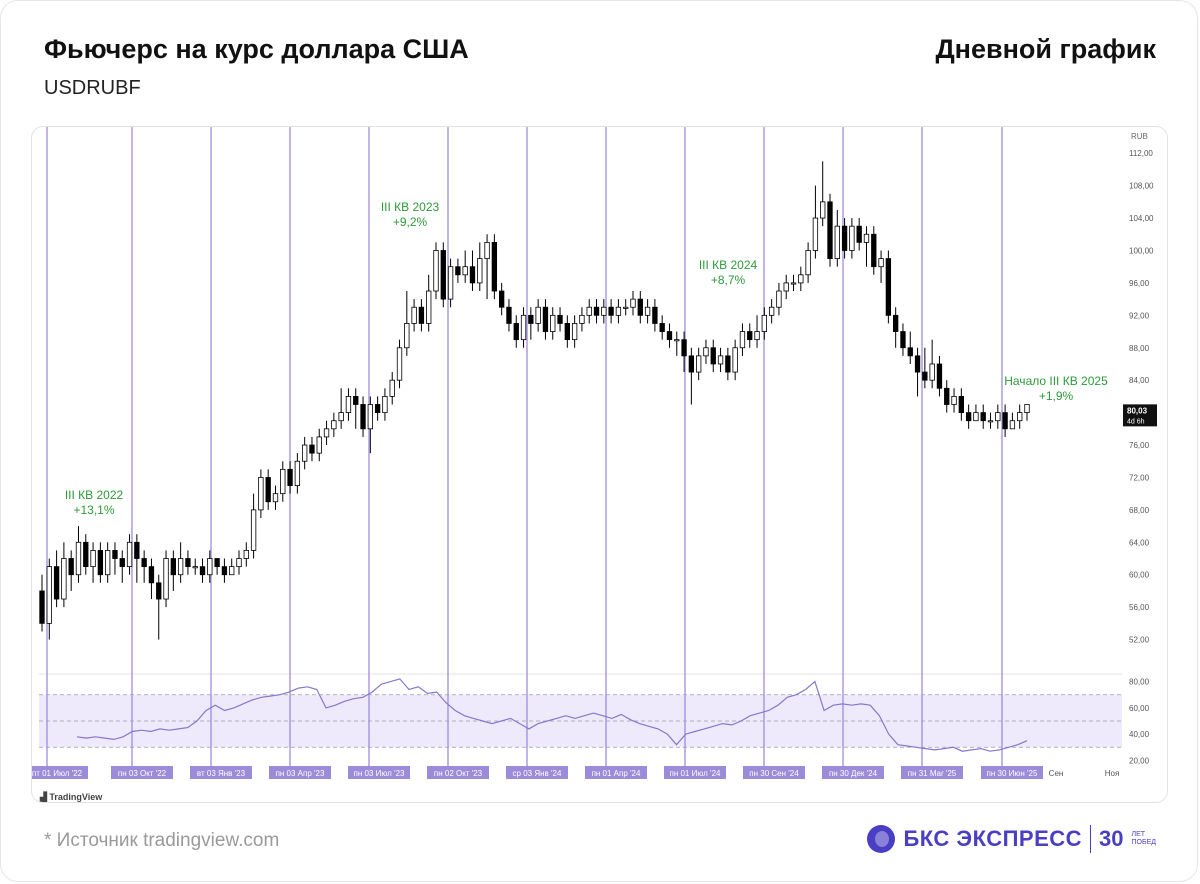 Image resolution: width=1200 pixels, height=884 pixels. Describe the element at coordinates (1139, 445) in the screenshot. I see `y-tick-label: 76,00` at that location.